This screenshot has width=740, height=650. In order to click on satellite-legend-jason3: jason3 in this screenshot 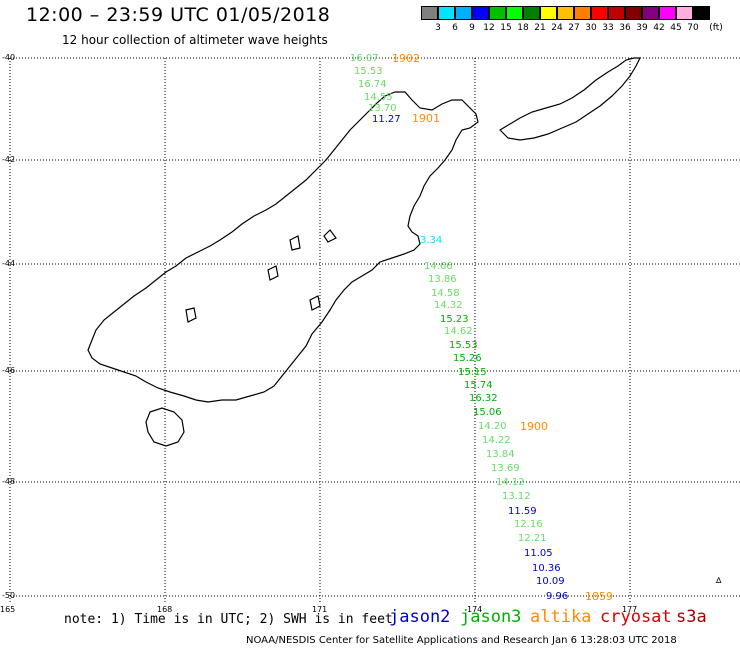, I will do `click(491, 617)`.